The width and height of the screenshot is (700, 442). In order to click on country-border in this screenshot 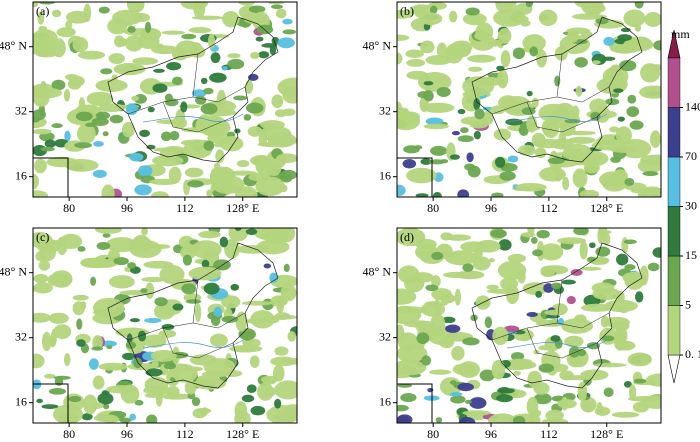, I will do `click(193, 89)`.